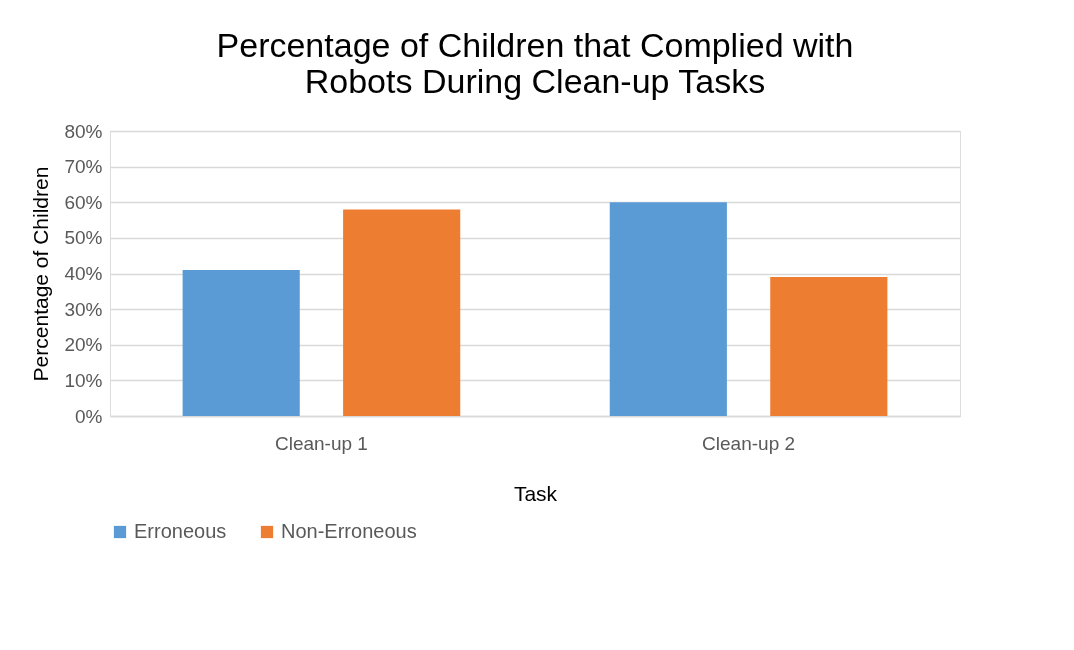 Image resolution: width=1074 pixels, height=650 pixels. I want to click on x-tick-label: Clean-up 2, so click(749, 443).